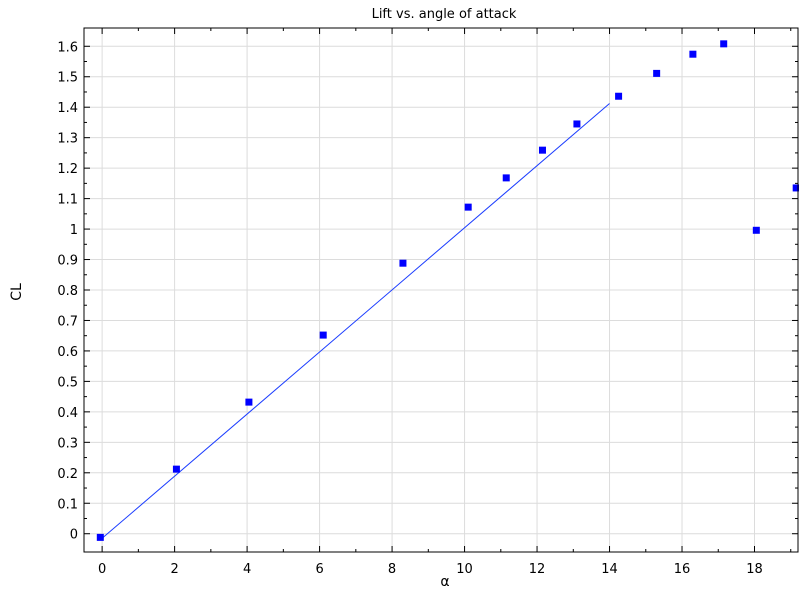 The height and width of the screenshot is (591, 799). Describe the element at coordinates (67, 261) in the screenshot. I see `y-tick-label: 0.9` at that location.